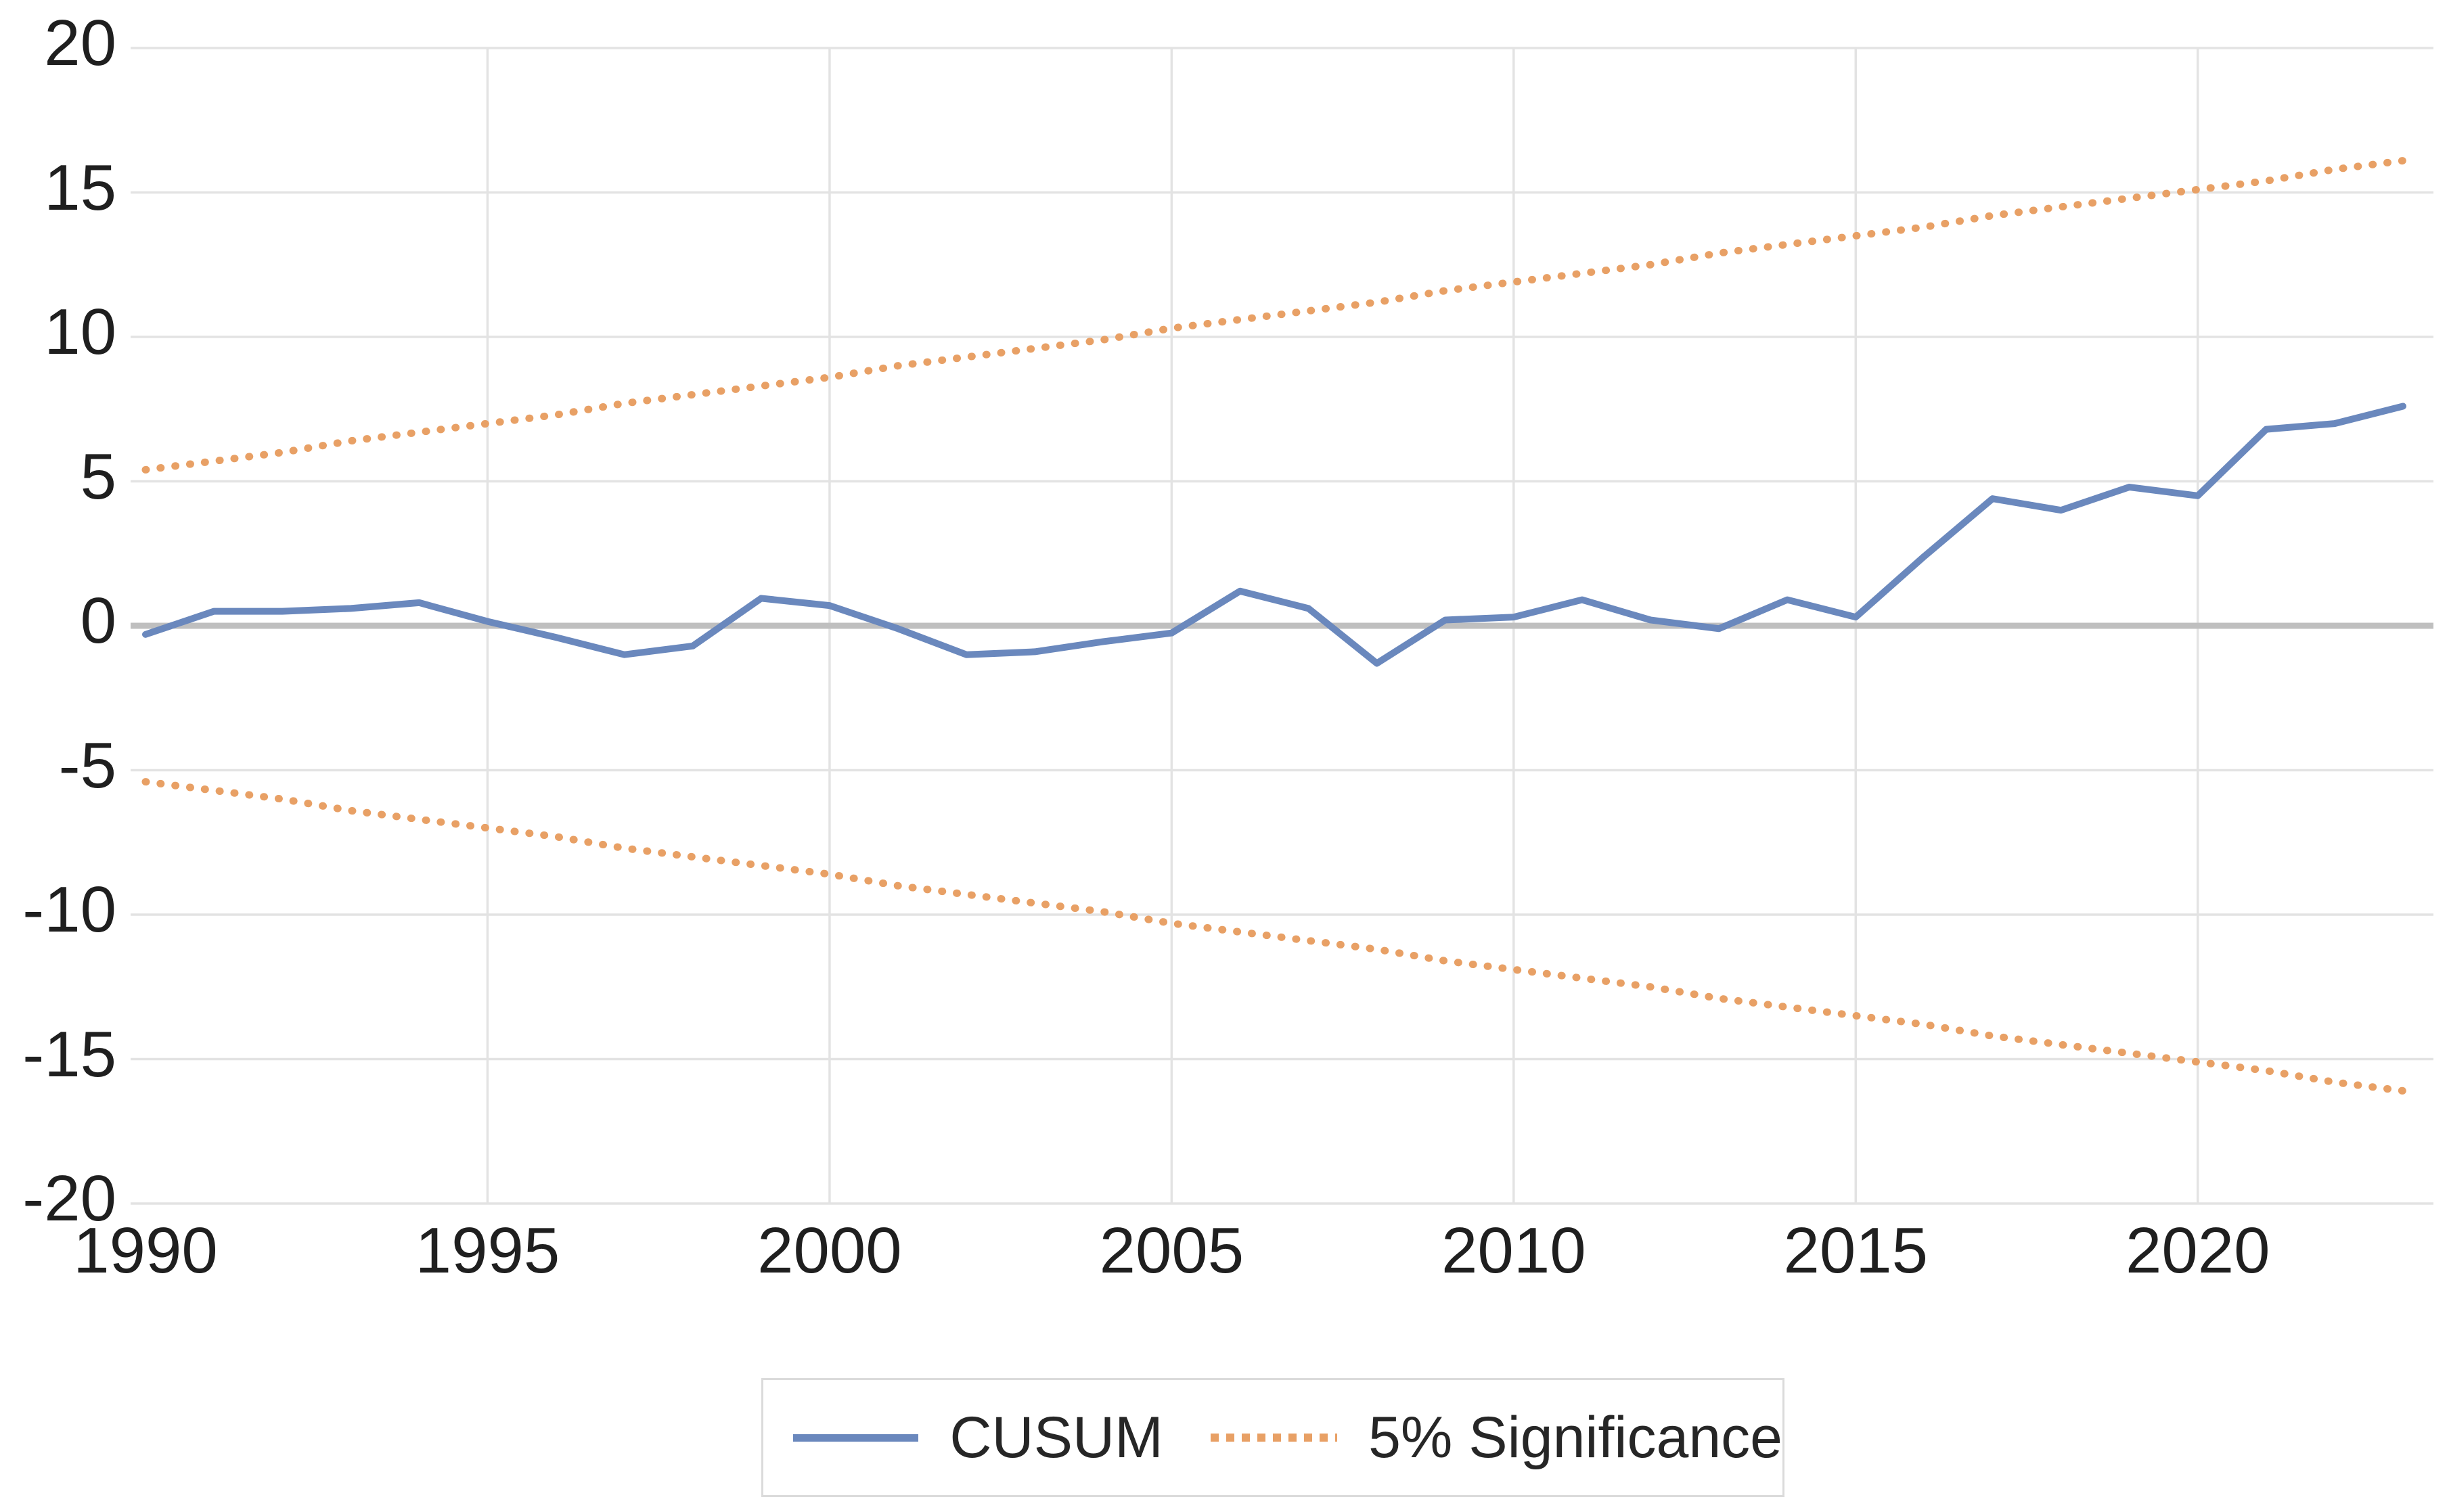 Image resolution: width=2449 pixels, height=1512 pixels. I want to click on x-tick-label: 2015, so click(1856, 1251).